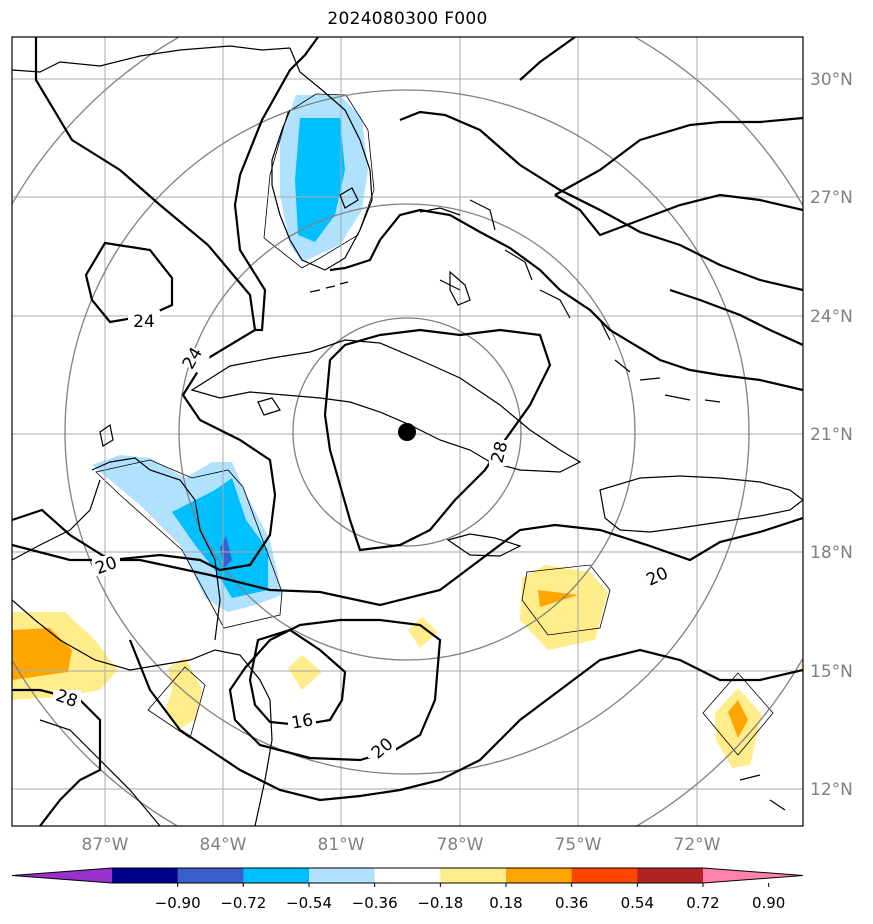 The width and height of the screenshot is (873, 924). I want to click on colorbar-tick-label: −0.54, so click(309, 903).